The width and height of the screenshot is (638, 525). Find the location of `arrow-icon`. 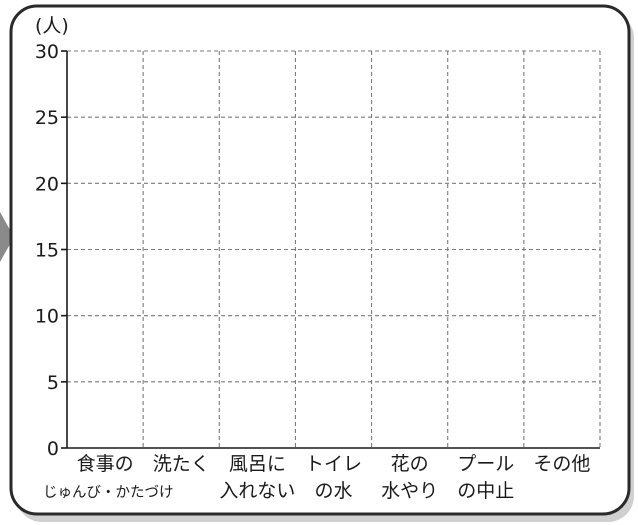

arrow-icon is located at coordinates (7, 237).